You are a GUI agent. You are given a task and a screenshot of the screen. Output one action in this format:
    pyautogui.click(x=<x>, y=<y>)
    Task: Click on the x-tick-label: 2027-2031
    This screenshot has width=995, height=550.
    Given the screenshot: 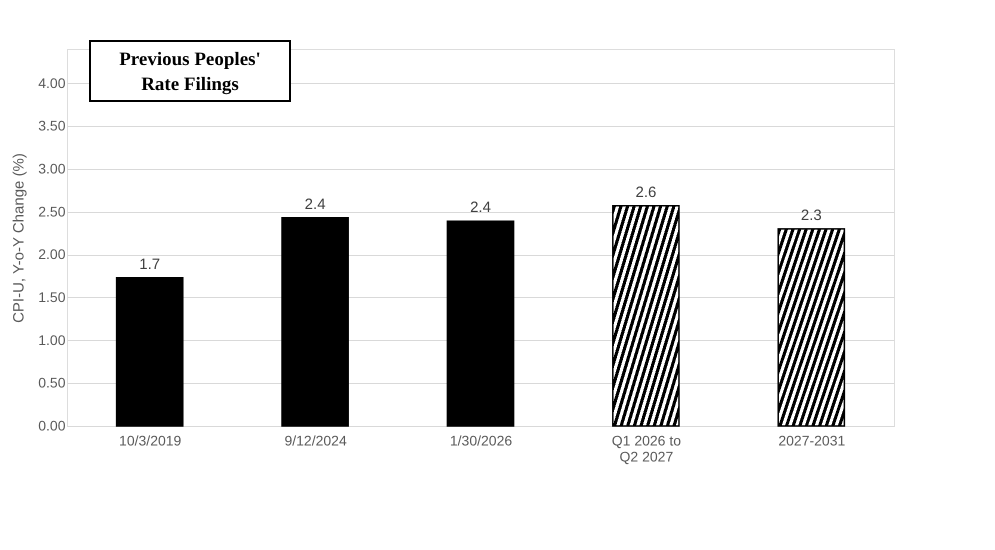 What is the action you would take?
    pyautogui.click(x=812, y=440)
    